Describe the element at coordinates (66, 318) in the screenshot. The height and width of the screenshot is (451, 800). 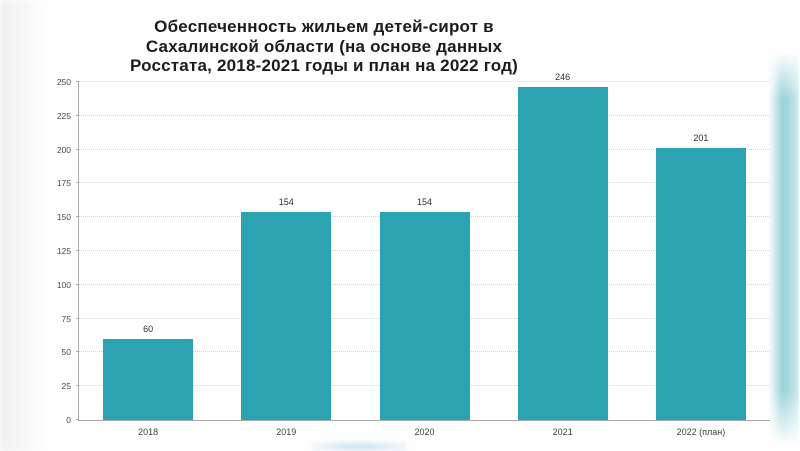
I see `y-axis-tick-label-75: 75` at that location.